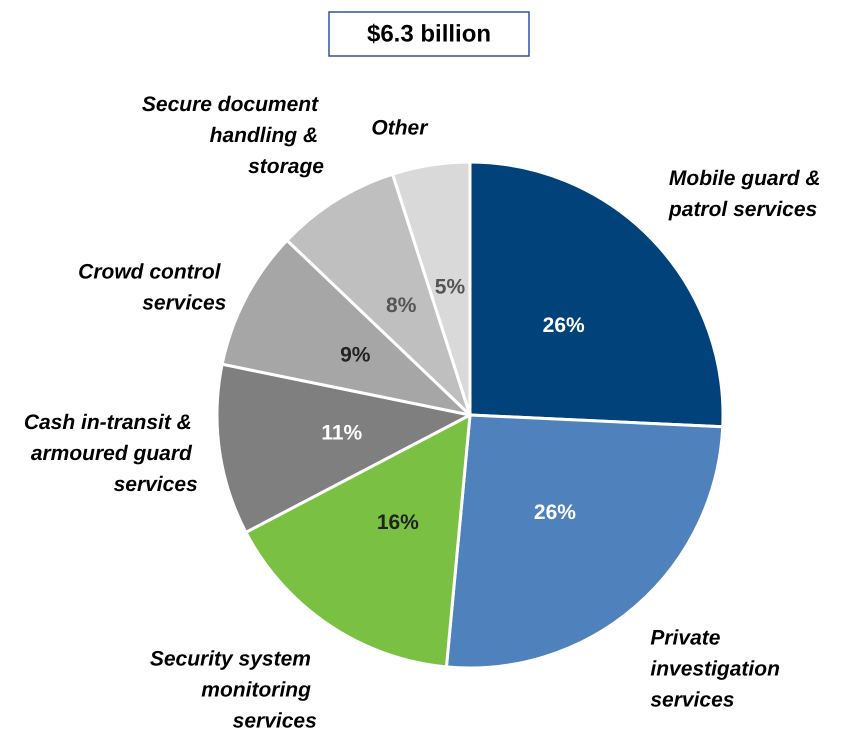 The image size is (858, 743). What do you see at coordinates (747, 194) in the screenshot?
I see `slice-label: Mobile guard & patrol services` at bounding box center [747, 194].